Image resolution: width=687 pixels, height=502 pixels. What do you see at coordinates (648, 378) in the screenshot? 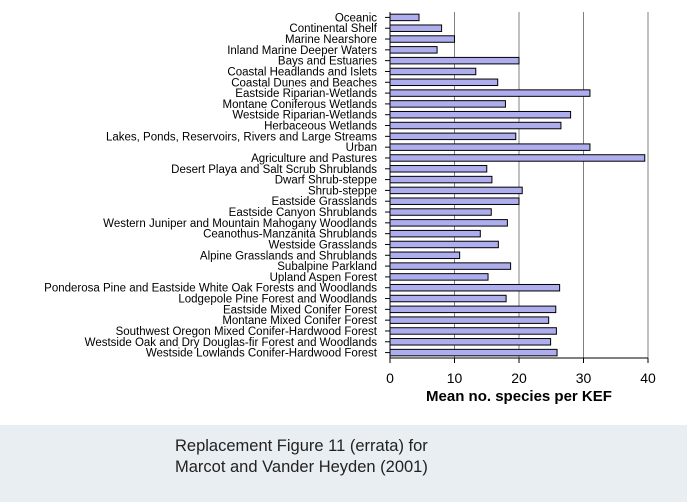
I see `x-tick-label: 40` at bounding box center [648, 378].